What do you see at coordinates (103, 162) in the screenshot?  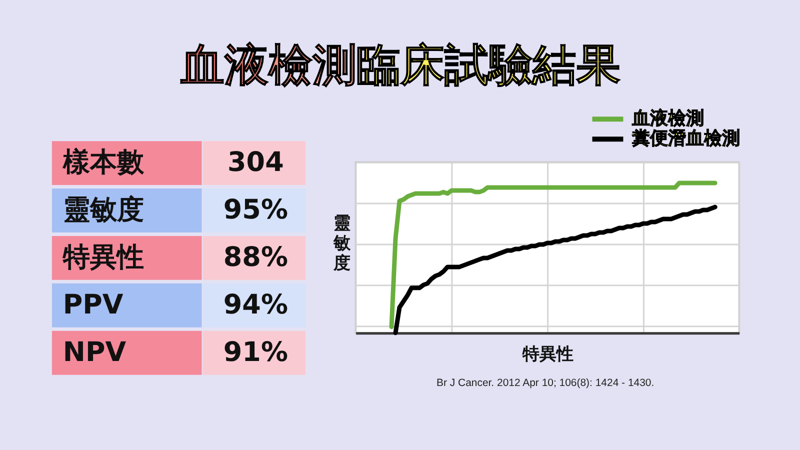 I see `category-label: 樣本數` at bounding box center [103, 162].